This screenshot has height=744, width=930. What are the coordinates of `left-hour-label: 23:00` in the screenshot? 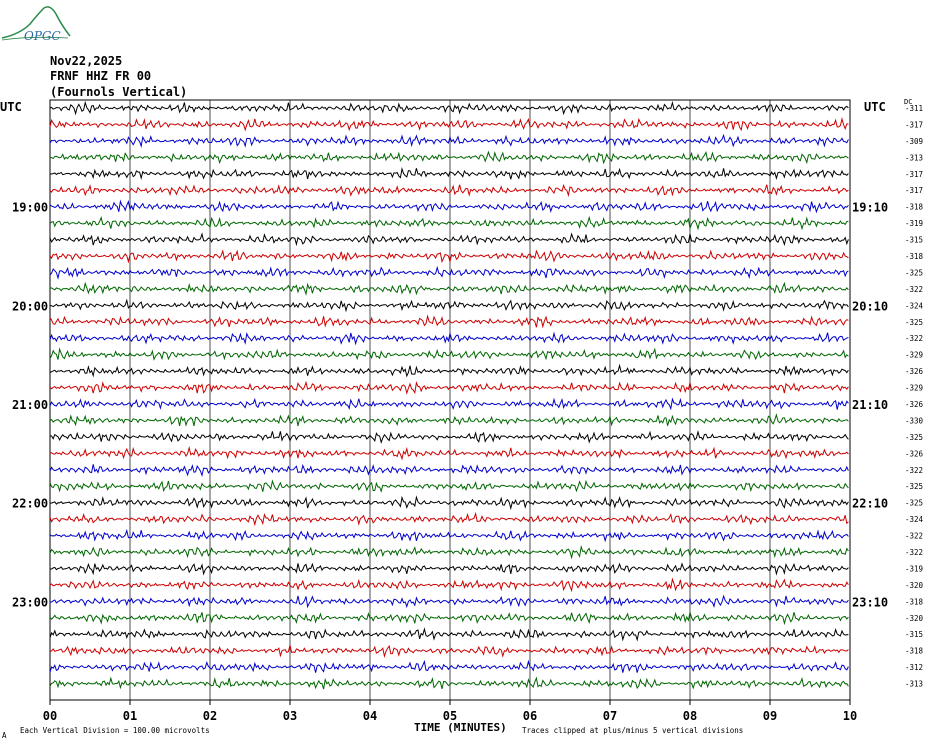 It's located at (30, 602).